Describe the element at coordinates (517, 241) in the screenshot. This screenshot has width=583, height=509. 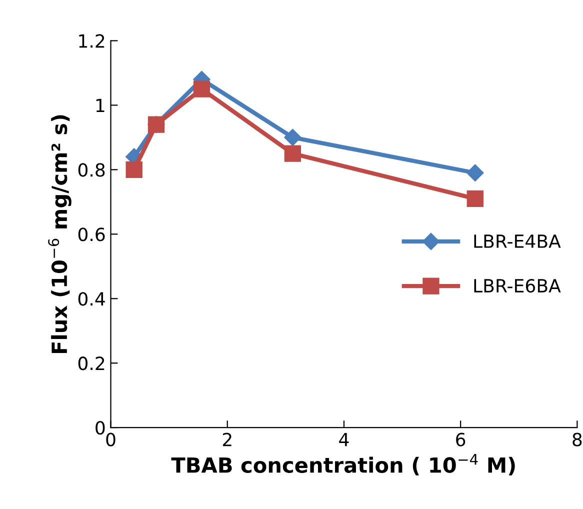
I see `legend-label: LBR-E4BA` at that location.